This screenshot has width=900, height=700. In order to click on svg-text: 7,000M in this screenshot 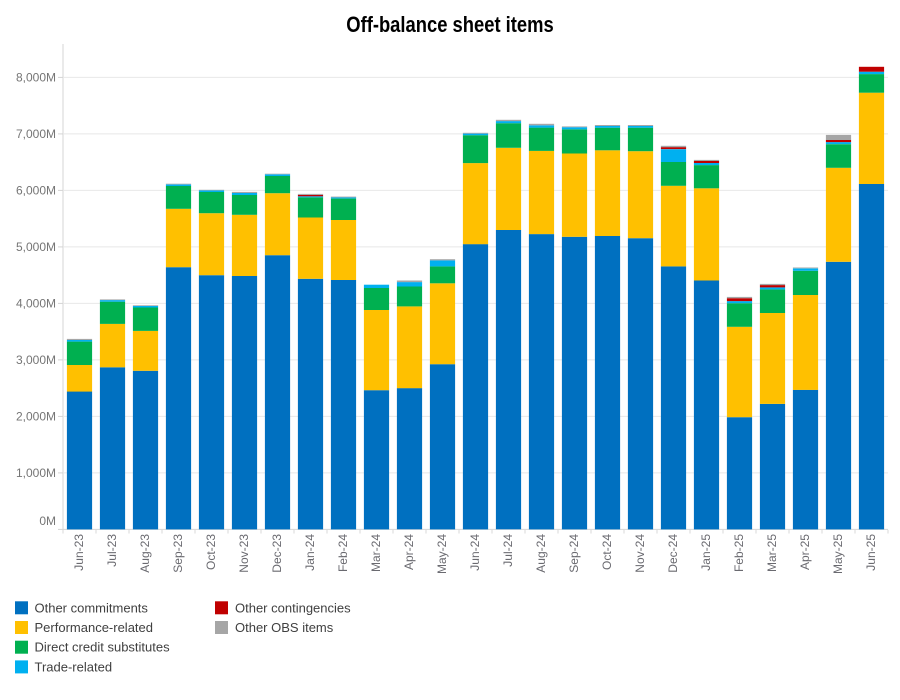, I will do `click(36, 134)`.